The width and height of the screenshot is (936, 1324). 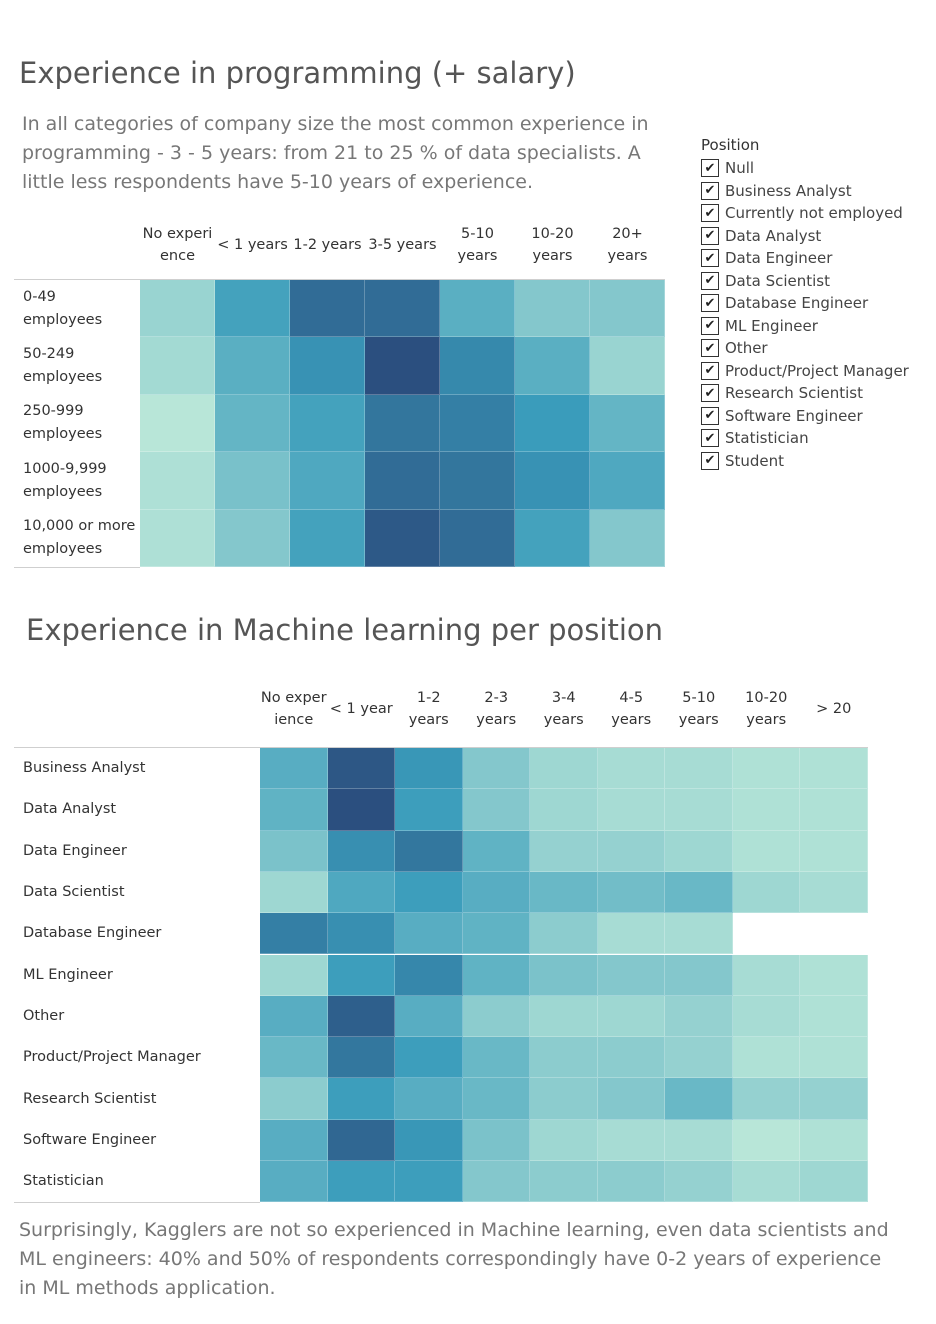 What do you see at coordinates (727, 168) in the screenshot?
I see `legend-item: ✔ Null` at bounding box center [727, 168].